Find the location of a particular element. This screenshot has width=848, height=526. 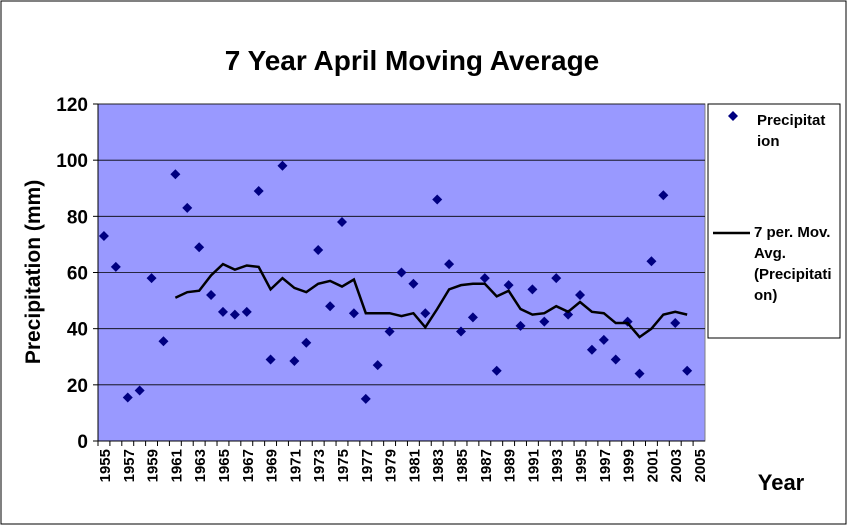

y-tick-label: 120 is located at coordinates (72, 105).